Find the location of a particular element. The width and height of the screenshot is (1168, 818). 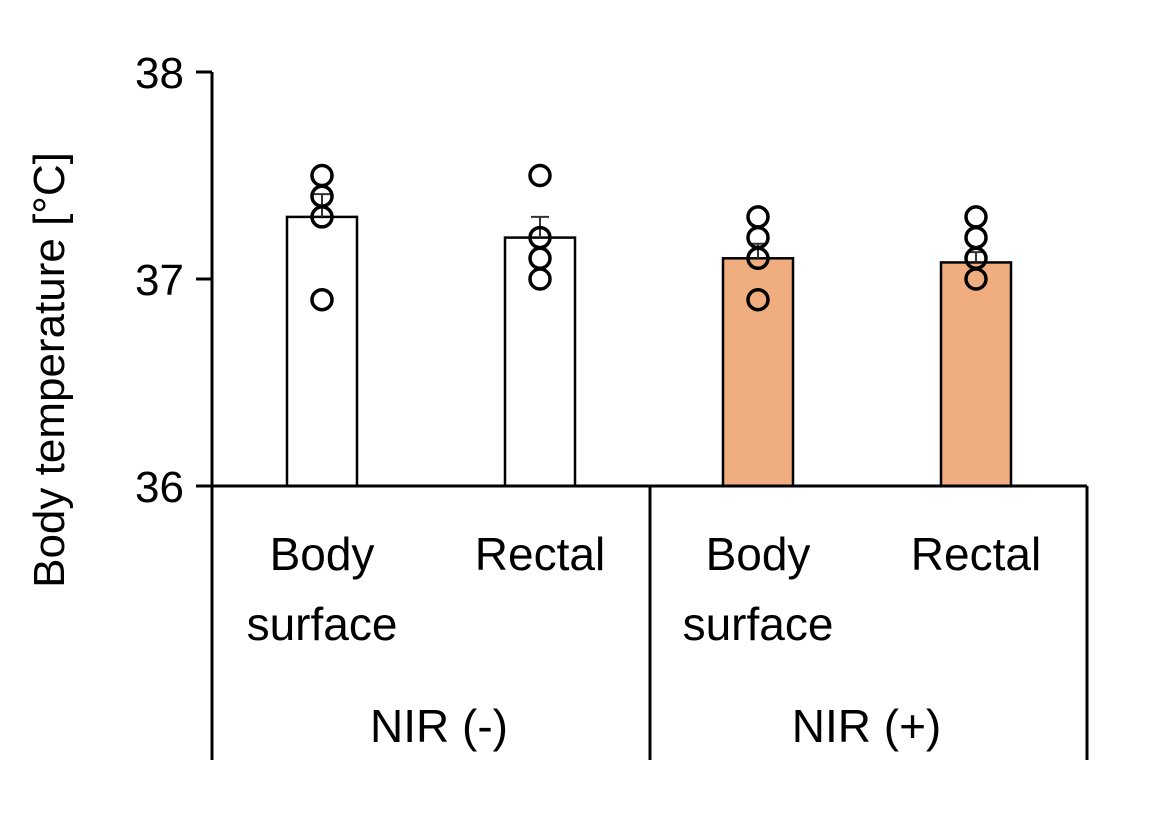

y-tick-label: 38 is located at coordinates (159, 73).